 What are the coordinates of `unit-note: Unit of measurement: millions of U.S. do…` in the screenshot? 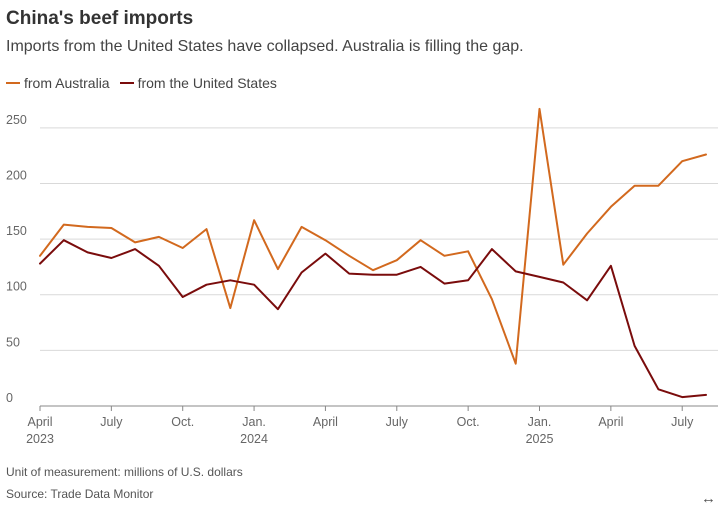 It's located at (124, 472).